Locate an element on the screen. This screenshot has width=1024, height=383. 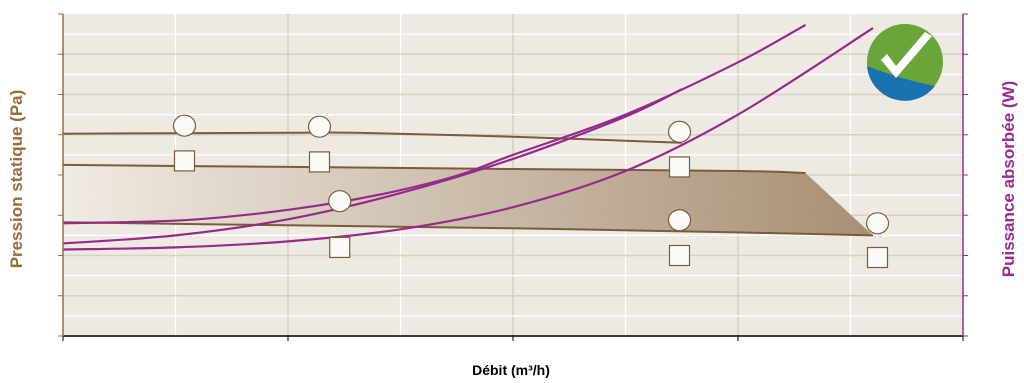
pressure-curve-mini is located at coordinates (468, 229).